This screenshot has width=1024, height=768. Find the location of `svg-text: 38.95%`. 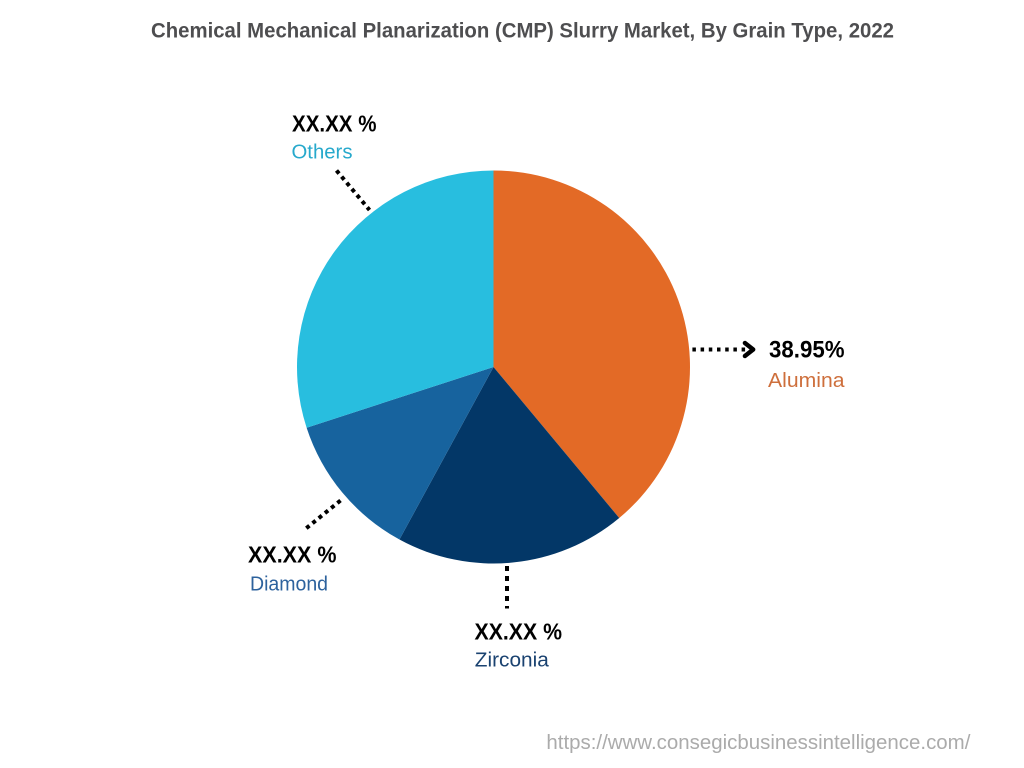

svg-text: 38.95% is located at coordinates (807, 350).